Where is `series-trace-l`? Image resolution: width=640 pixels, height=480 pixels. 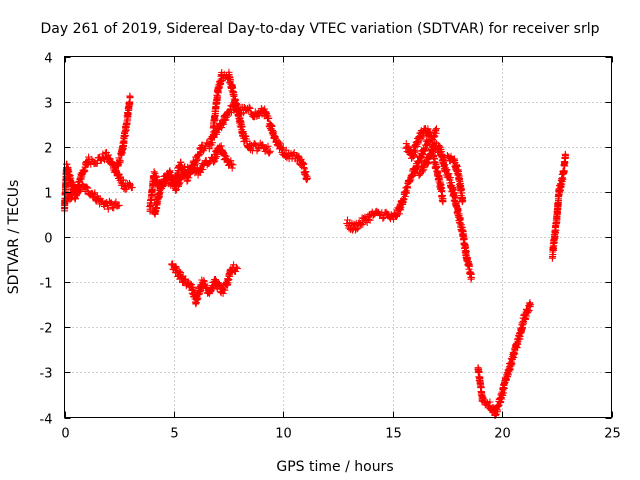 series-trace-l is located at coordinates (504, 359).